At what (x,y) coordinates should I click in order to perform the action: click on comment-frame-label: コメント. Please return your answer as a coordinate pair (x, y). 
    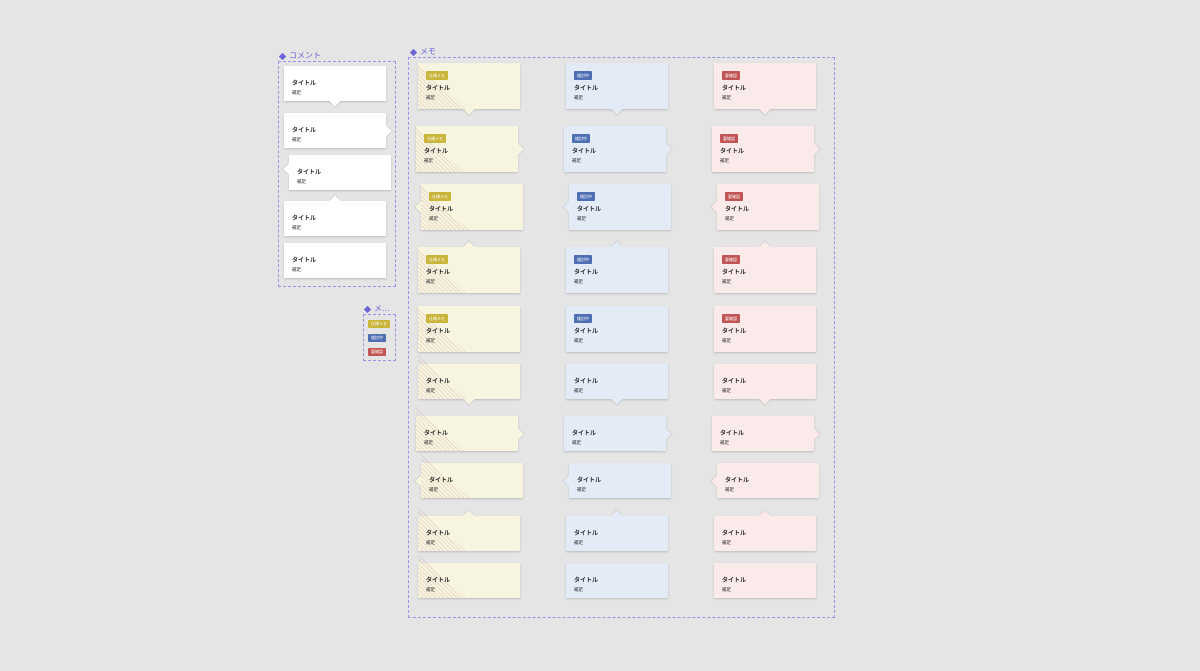
    Looking at the image, I should click on (300, 56).